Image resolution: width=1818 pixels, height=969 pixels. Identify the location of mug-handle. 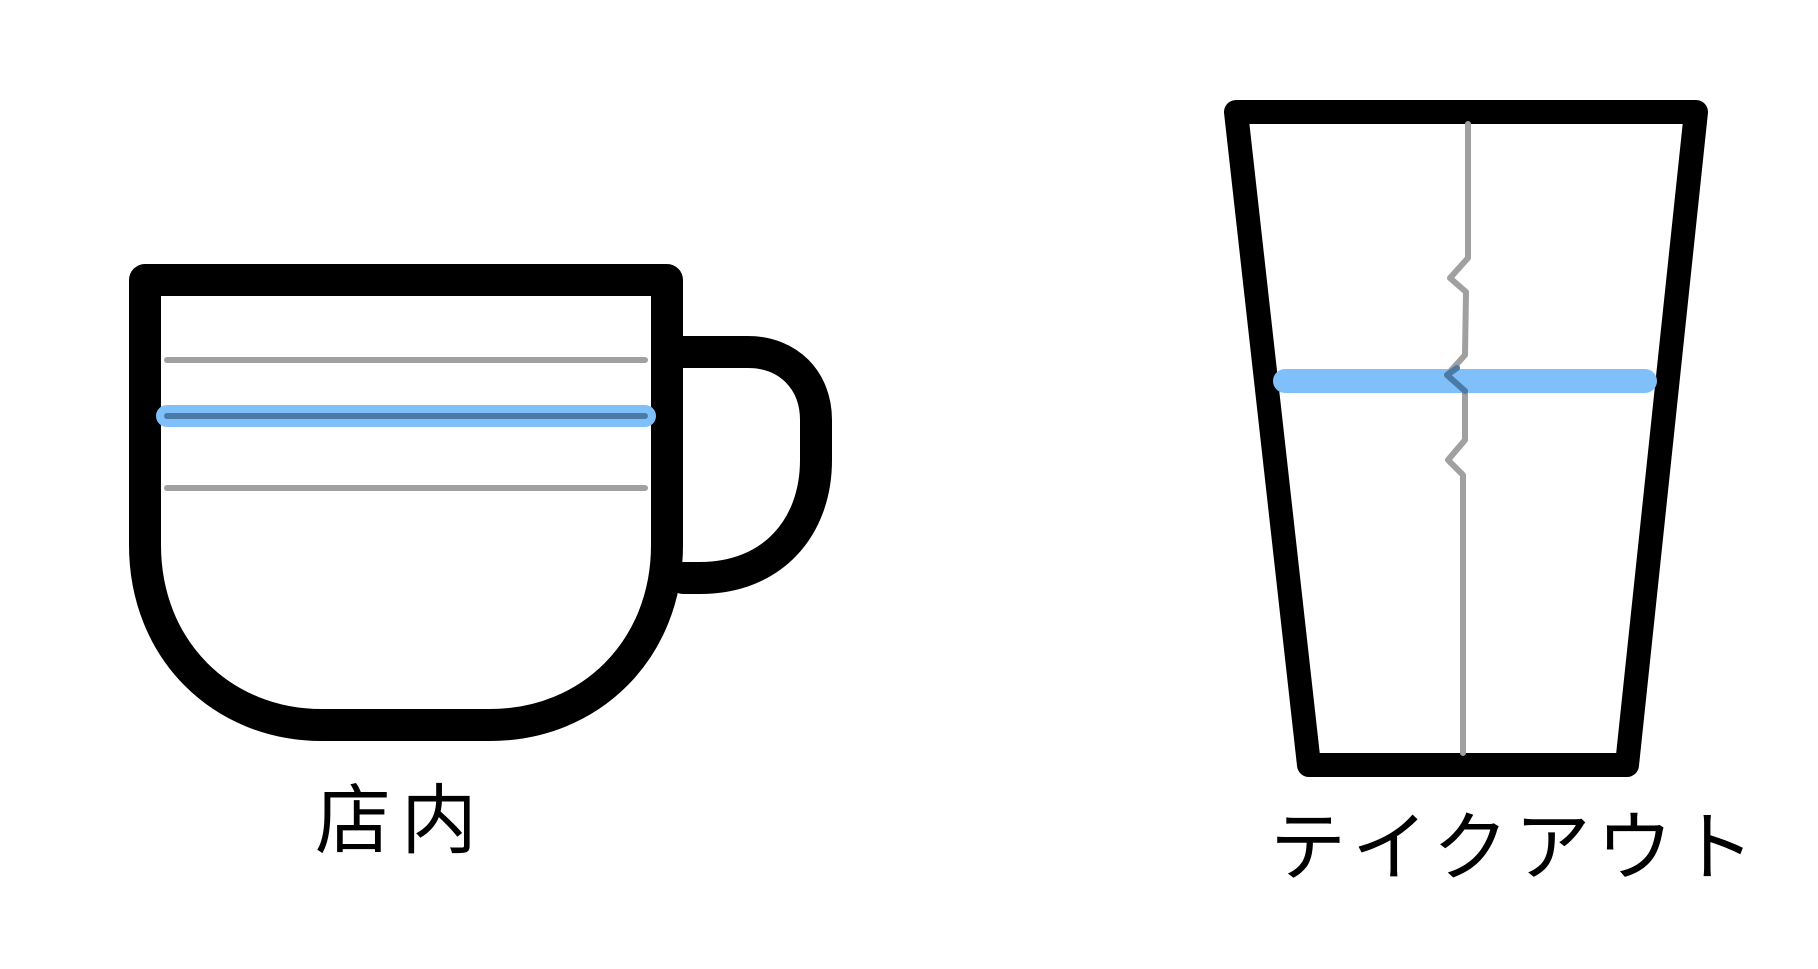
(749, 465).